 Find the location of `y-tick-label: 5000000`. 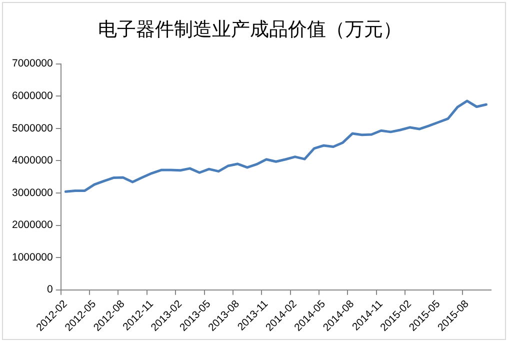

y-tick-label: 5000000 is located at coordinates (33, 128).